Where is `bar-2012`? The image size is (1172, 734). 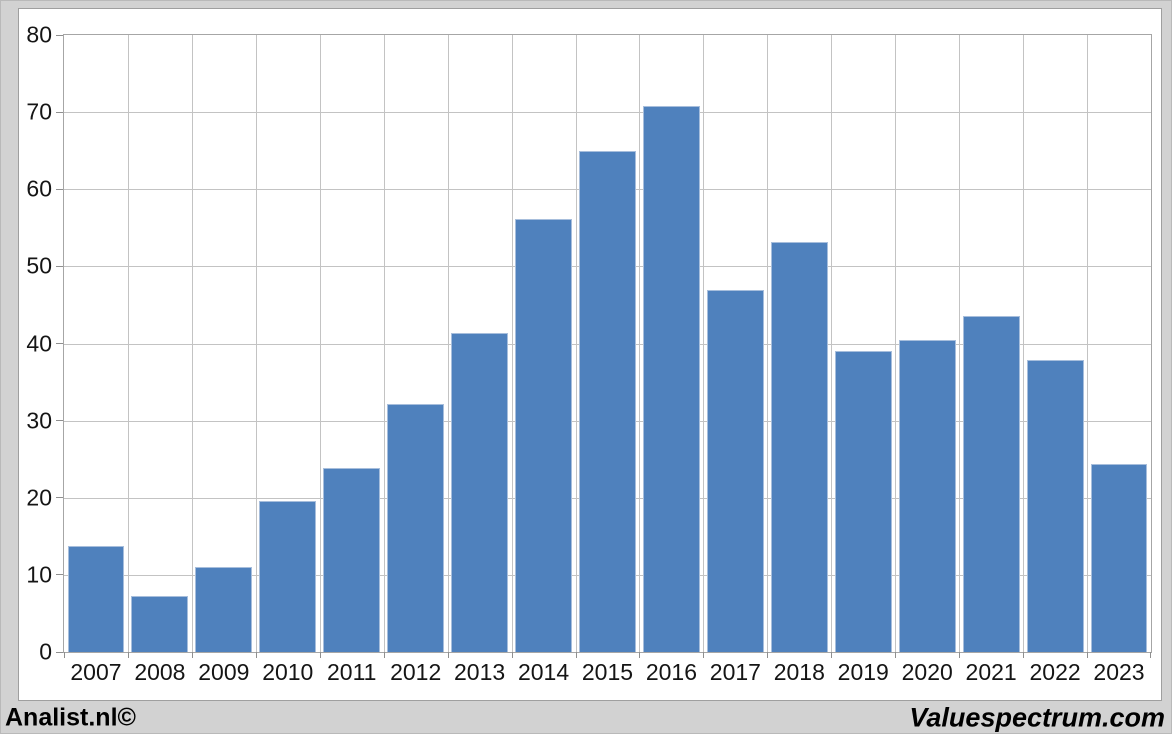
bar-2012 is located at coordinates (416, 528).